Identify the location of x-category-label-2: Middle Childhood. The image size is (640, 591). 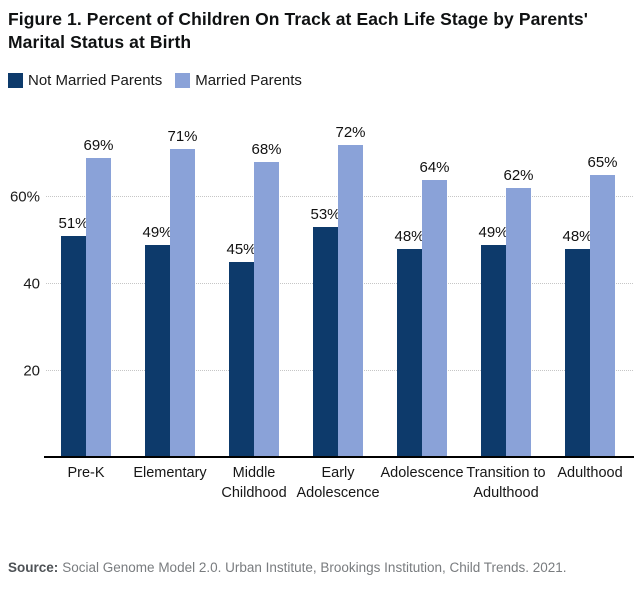
(254, 483).